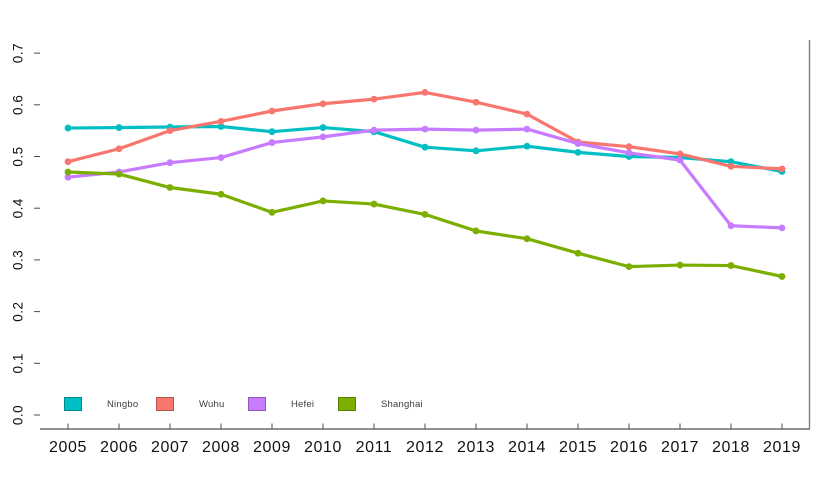 The height and width of the screenshot is (479, 830). Describe the element at coordinates (221, 447) in the screenshot. I see `x-tick-label: 2008` at that location.